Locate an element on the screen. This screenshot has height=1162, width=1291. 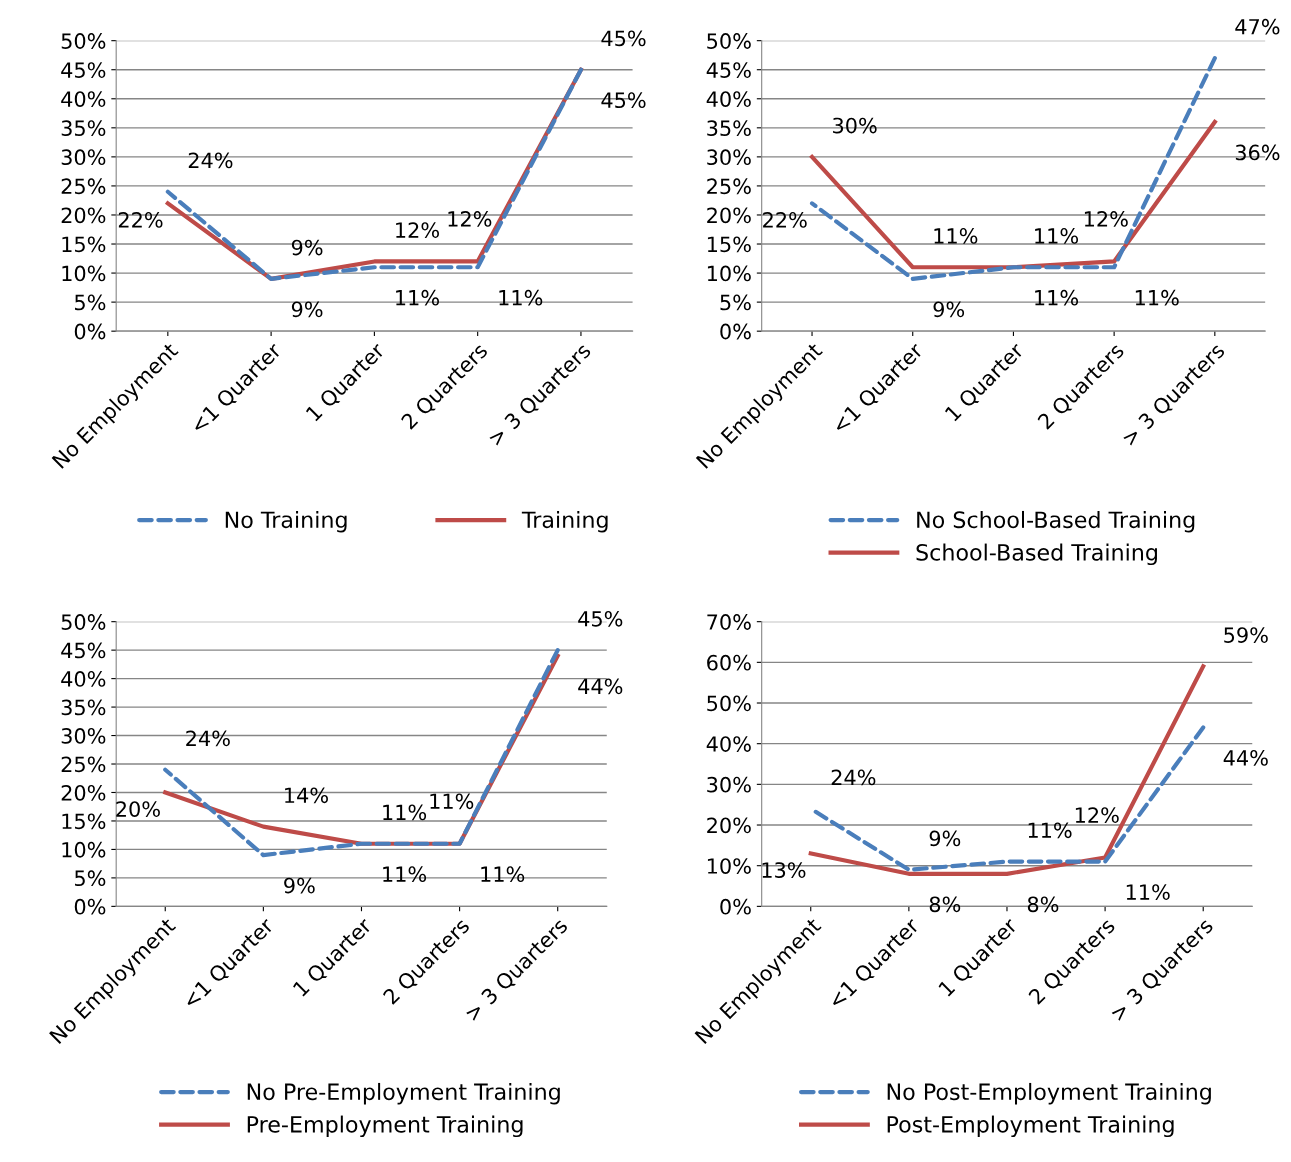
y-tick-label: 60% is located at coordinates (729, 662).